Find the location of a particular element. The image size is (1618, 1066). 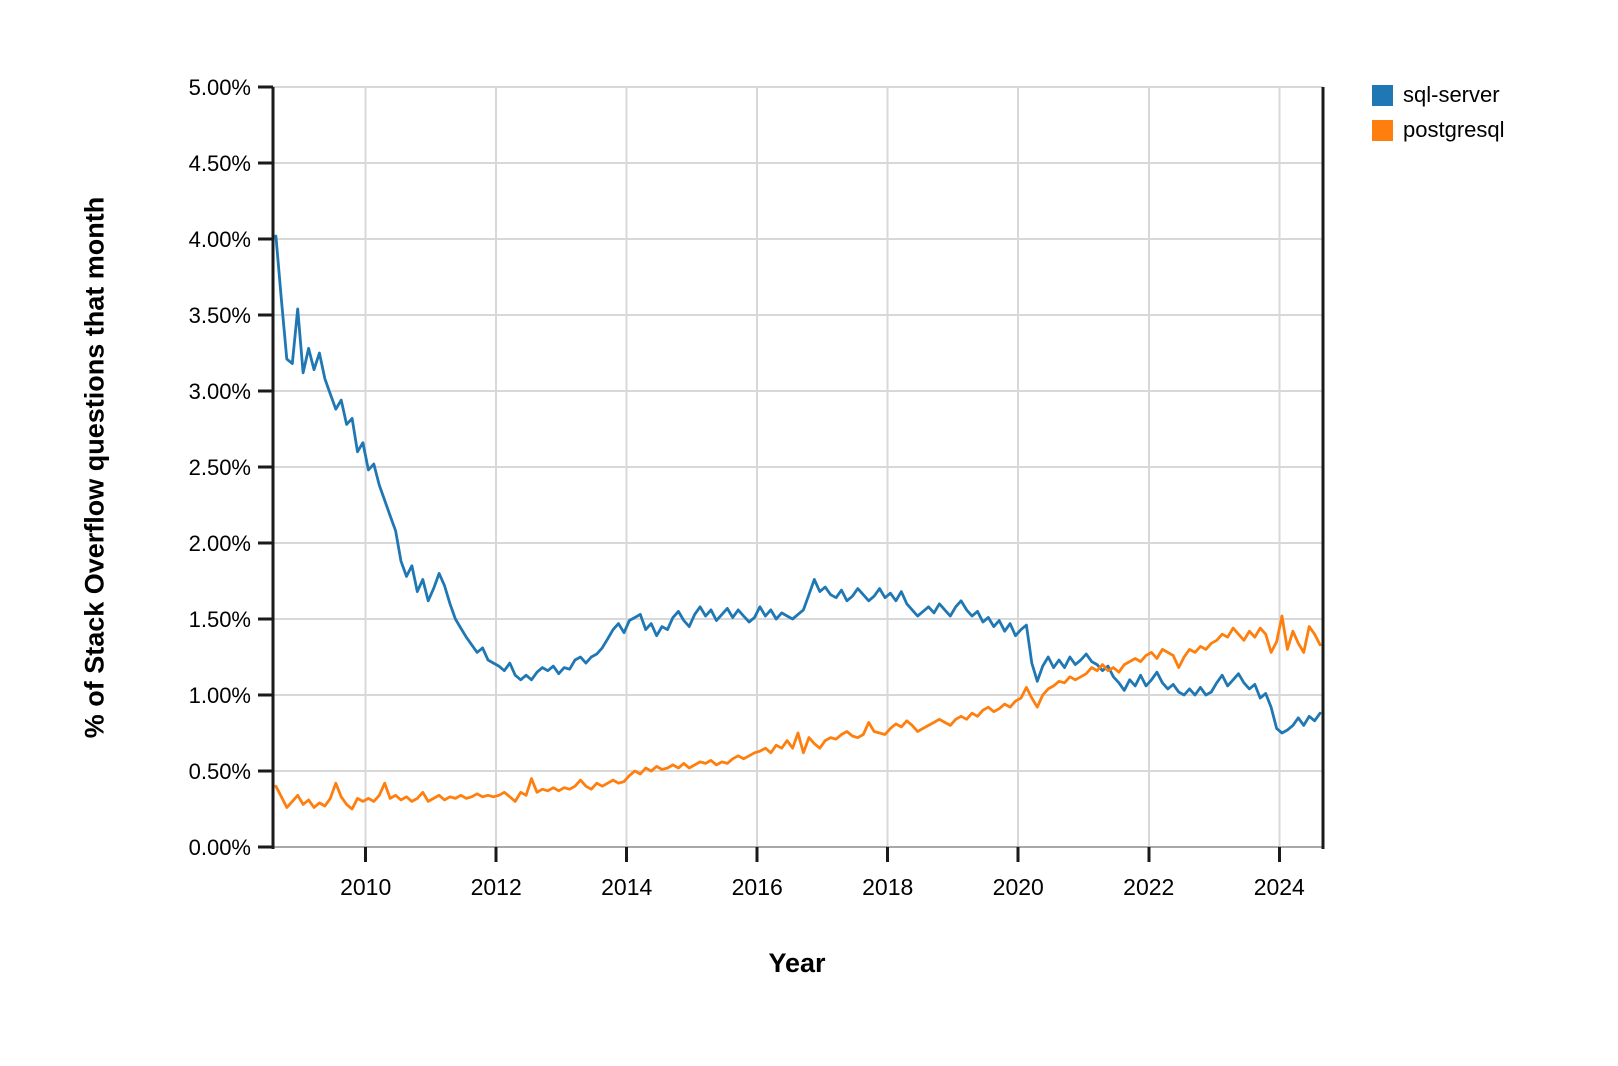

legend-swatch-sql-server is located at coordinates (1382, 95).